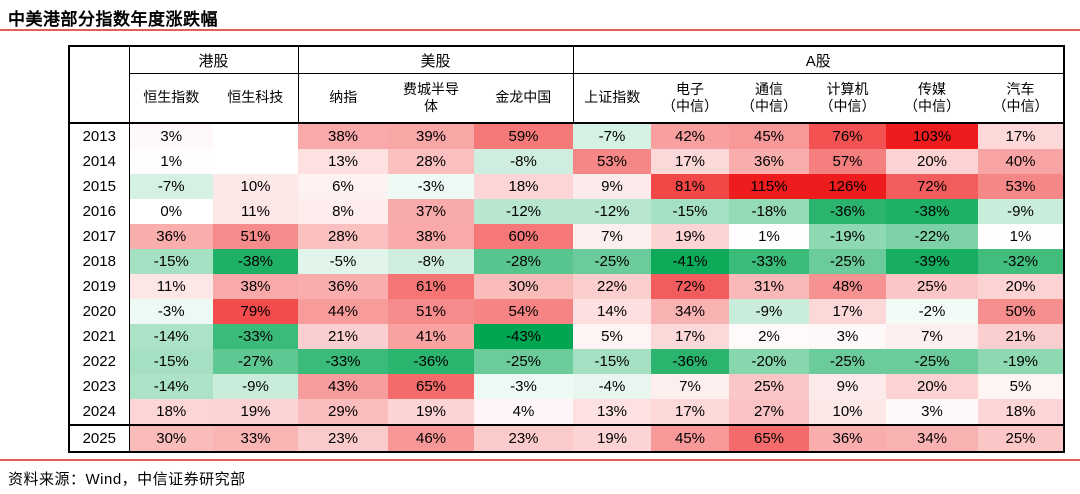 This screenshot has width=1080, height=494. I want to click on value-cell: 28%, so click(343, 236).